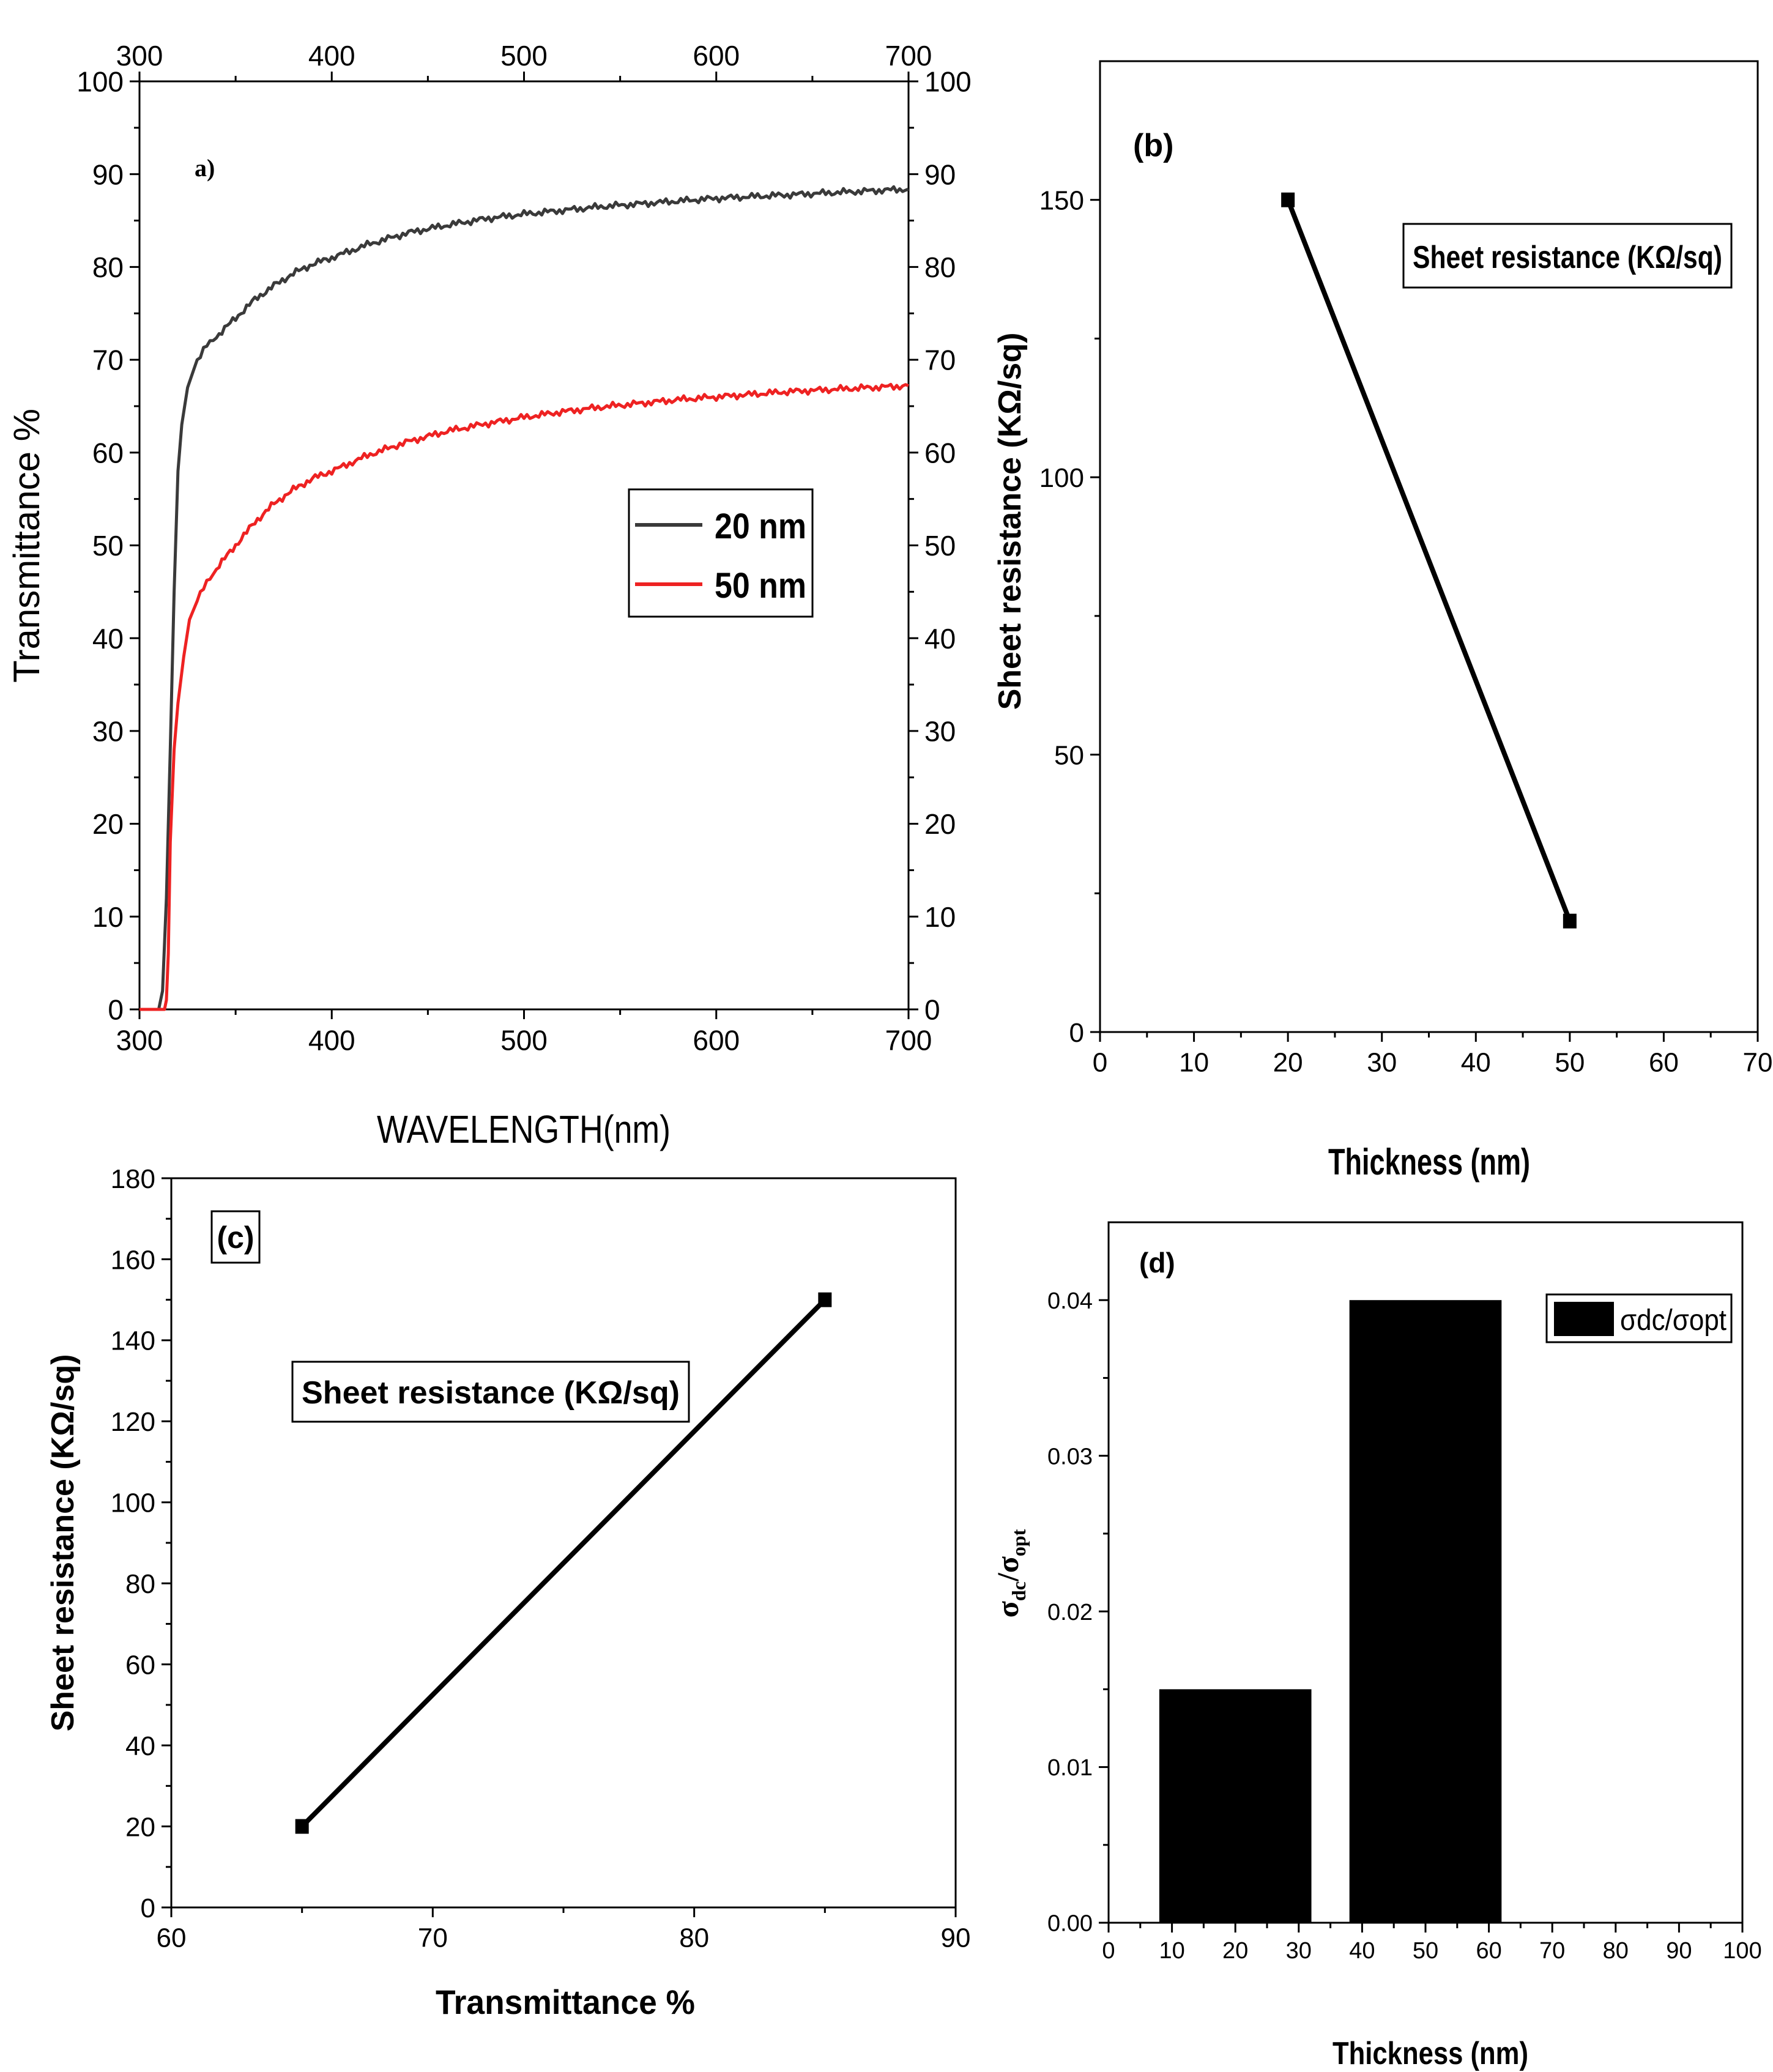  I want to click on d-x-tick-label: 30, so click(1299, 1951).